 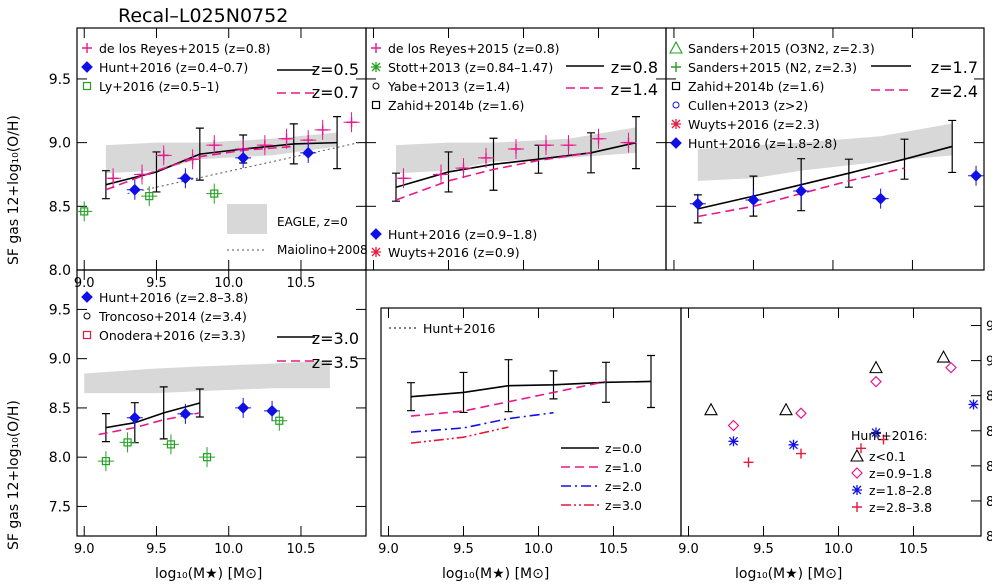 What do you see at coordinates (623, 467) in the screenshot?
I see `legend-label: z=1.0` at bounding box center [623, 467].